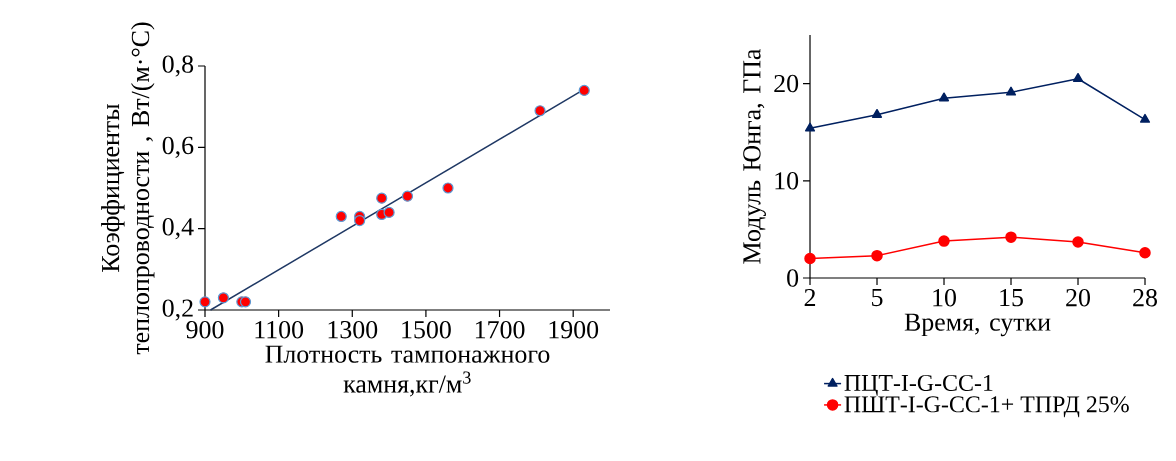  What do you see at coordinates (754, 156) in the screenshot?
I see `y-axis-title: Модуль Юнга, ГПа` at bounding box center [754, 156].